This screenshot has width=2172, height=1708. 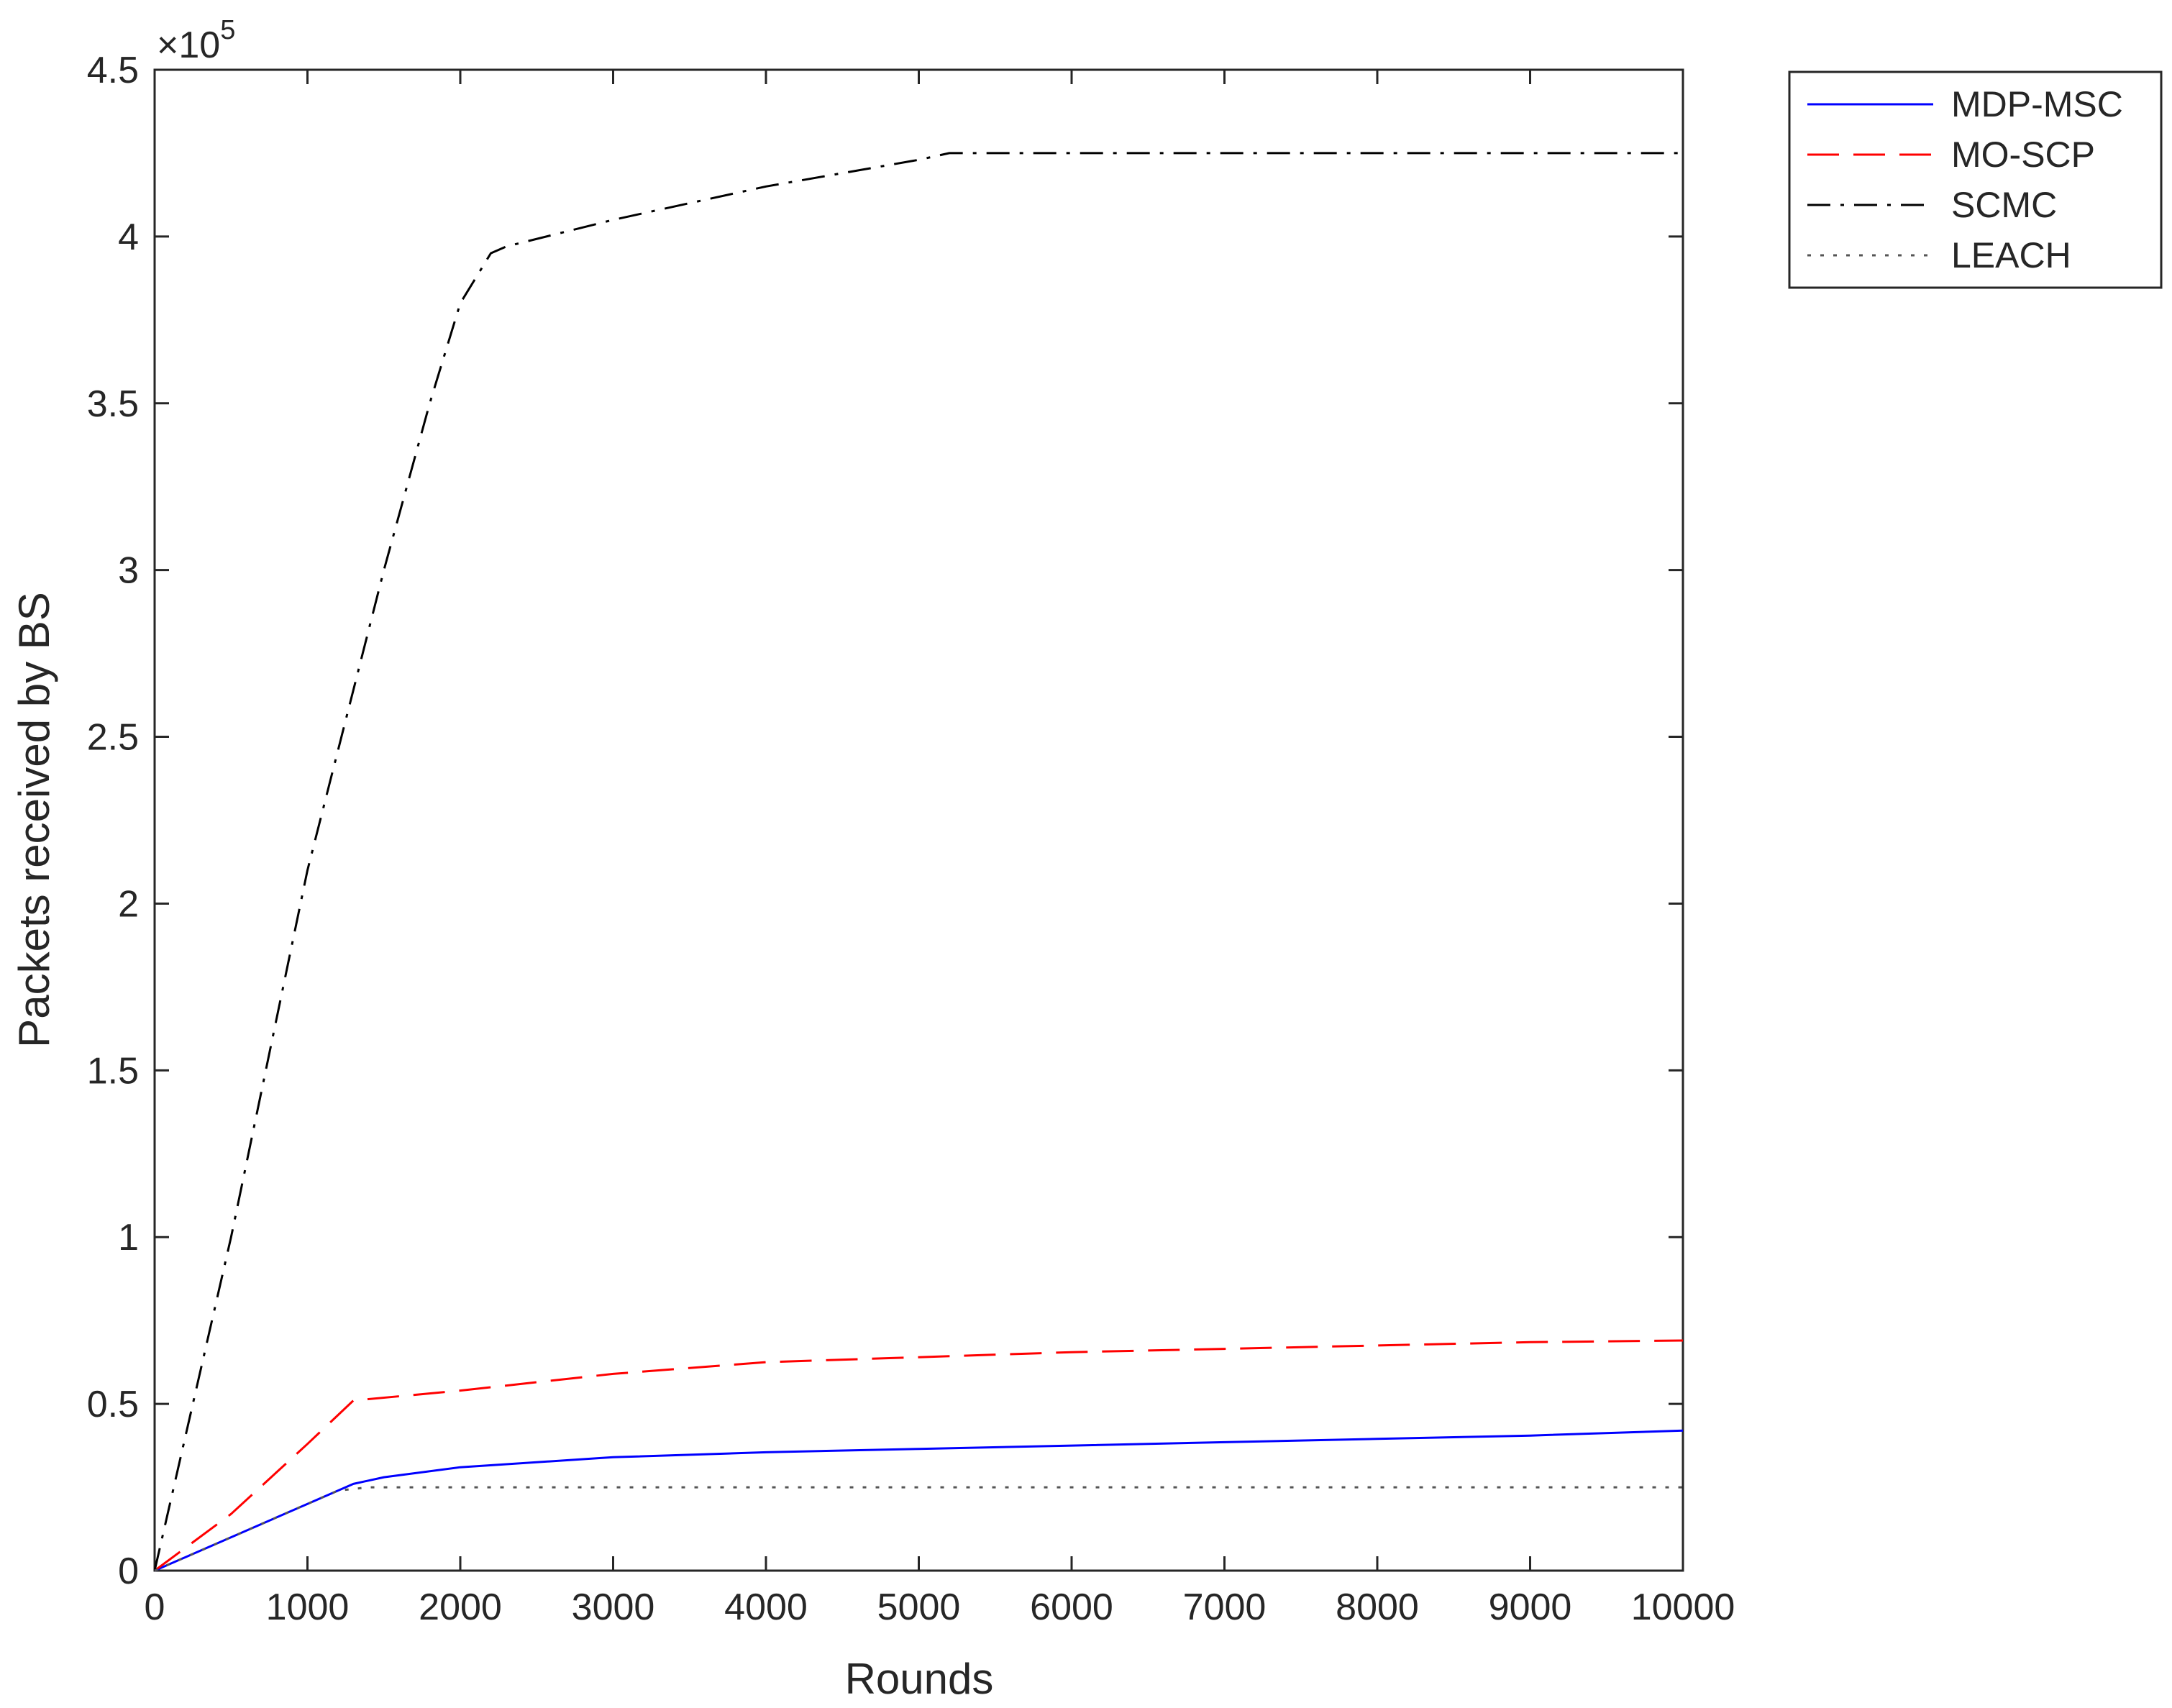 I want to click on y-tick-label: 1, so click(x=128, y=1238).